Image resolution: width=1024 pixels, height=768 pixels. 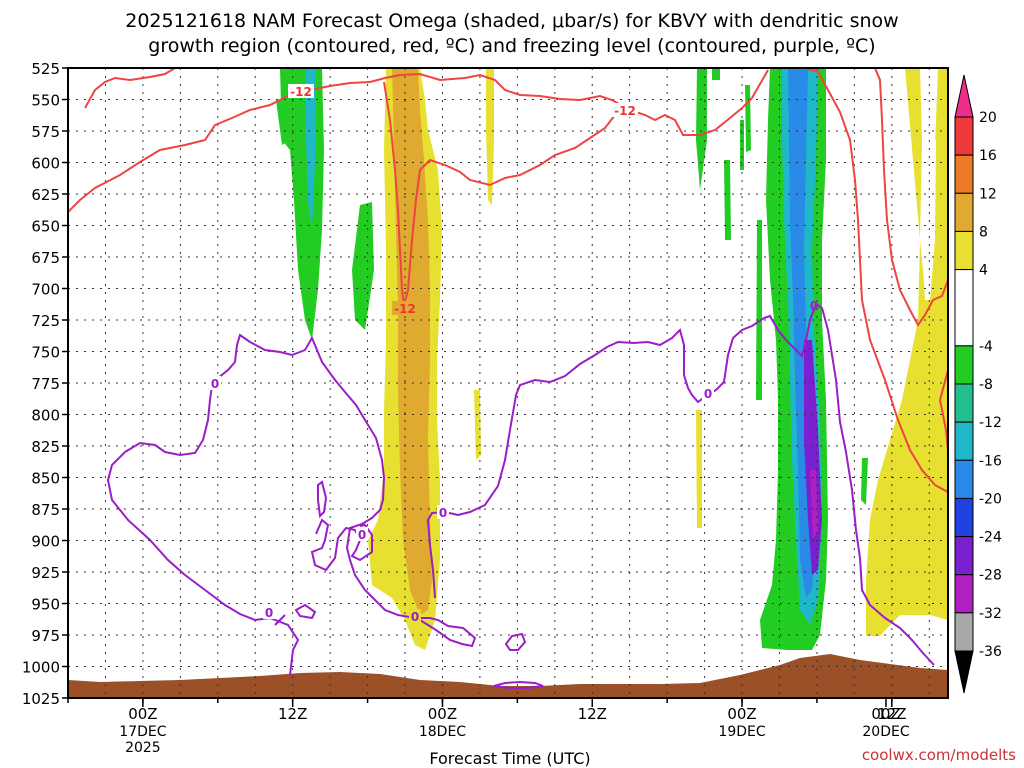 I want to click on fz-label-5: 0, so click(x=415, y=617).